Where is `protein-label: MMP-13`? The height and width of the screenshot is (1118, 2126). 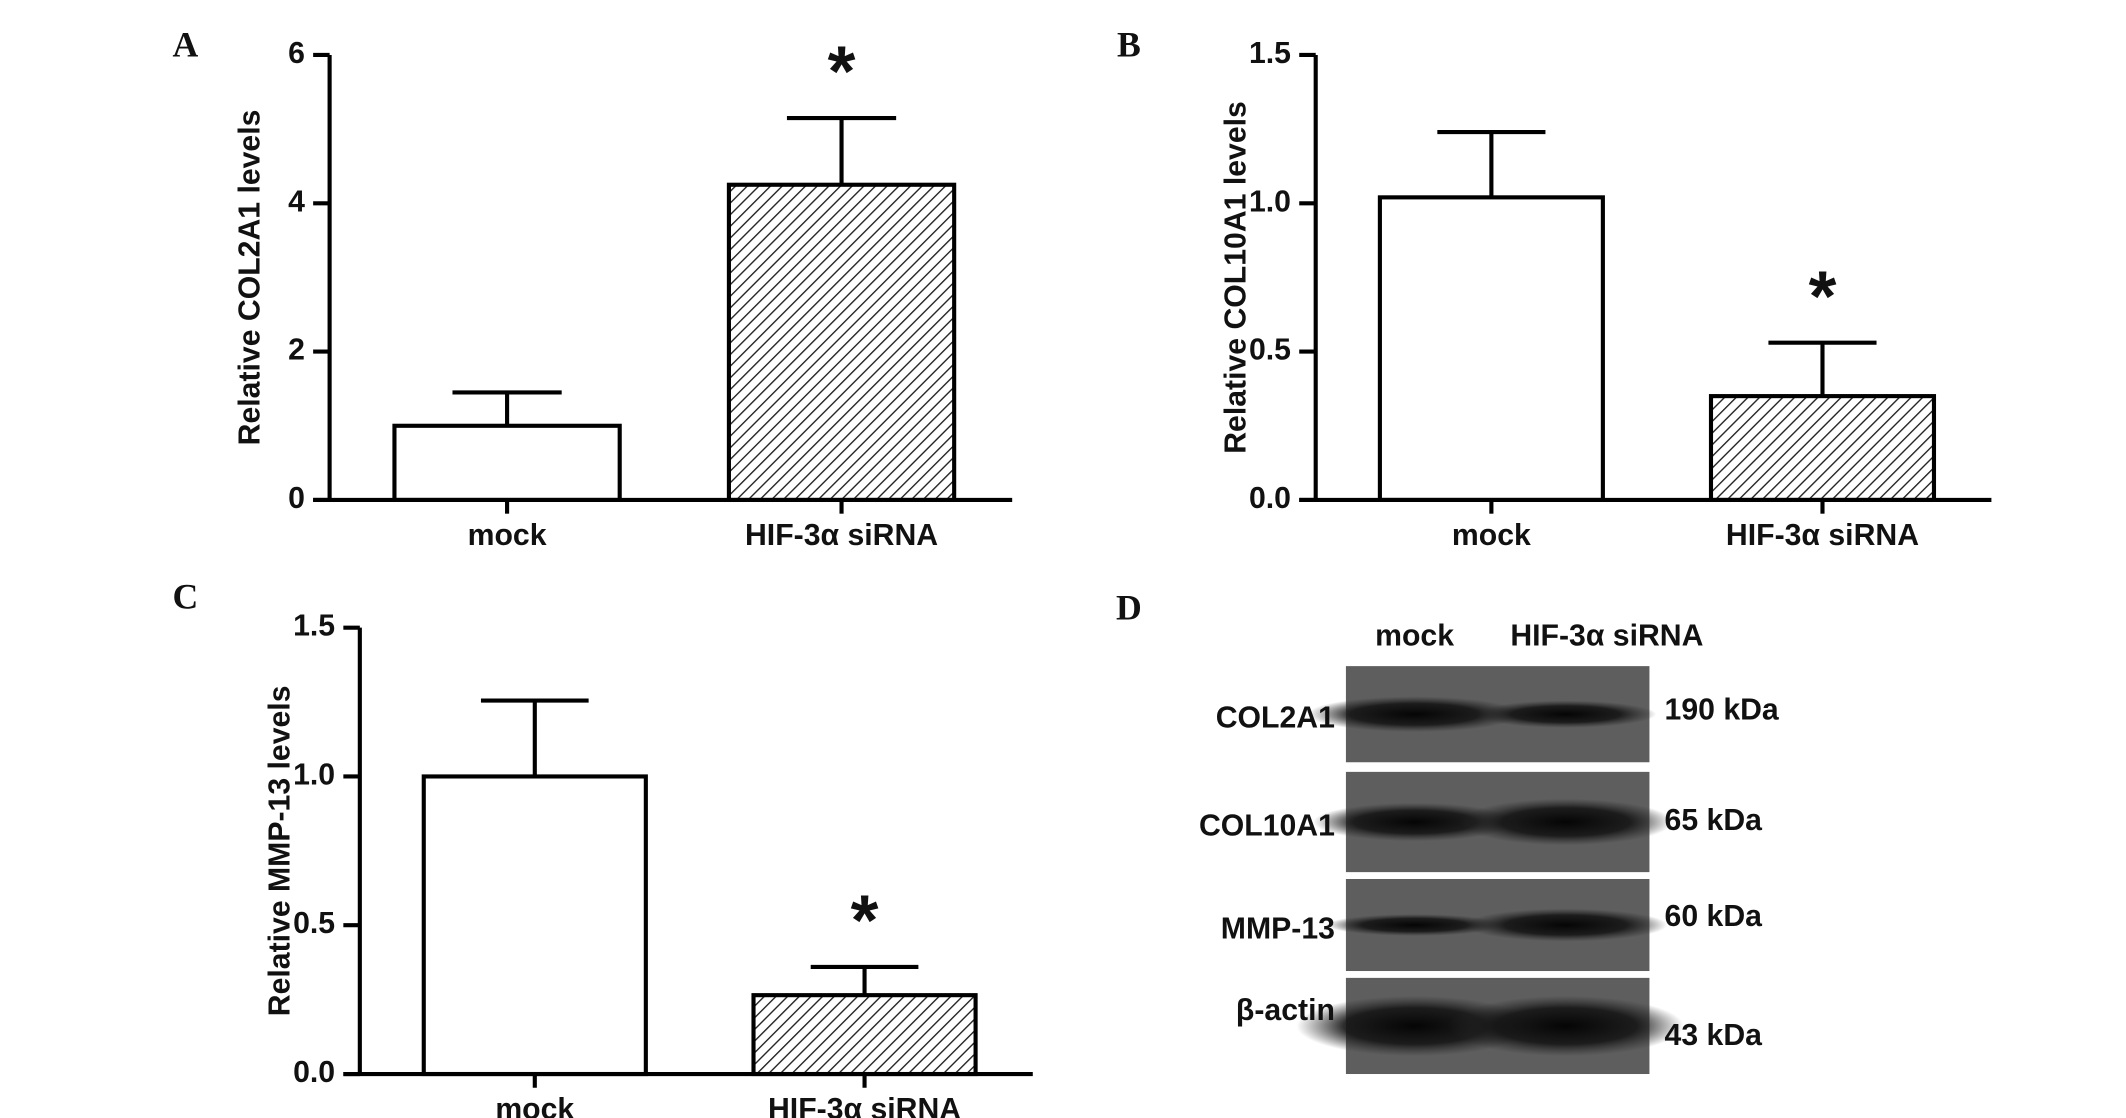 protein-label: MMP-13 is located at coordinates (1278, 928).